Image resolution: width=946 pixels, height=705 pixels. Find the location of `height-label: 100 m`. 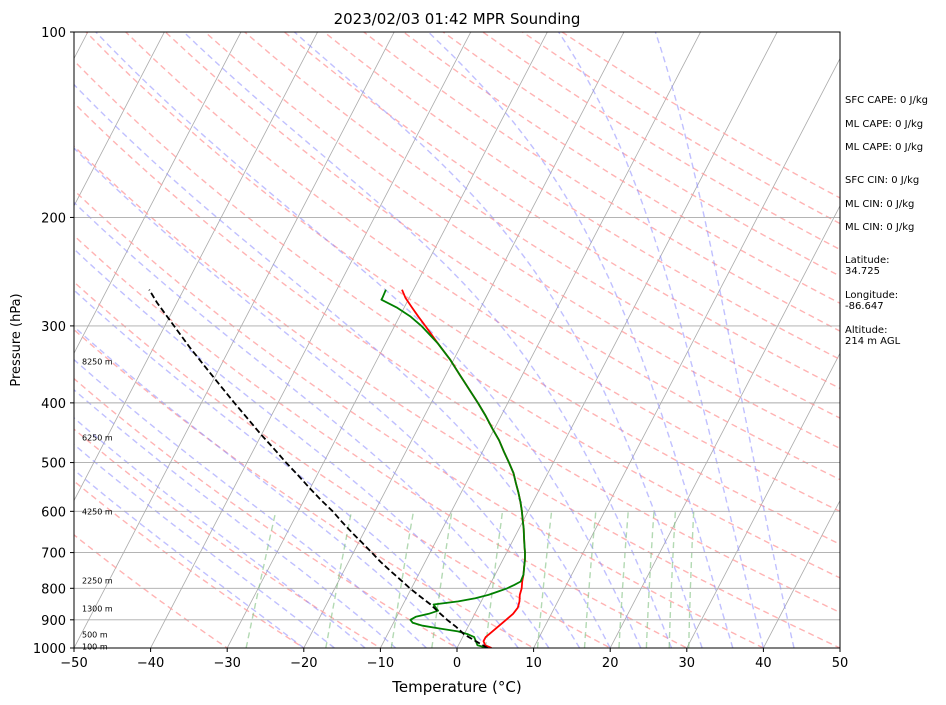

height-label: 100 m is located at coordinates (95, 647).